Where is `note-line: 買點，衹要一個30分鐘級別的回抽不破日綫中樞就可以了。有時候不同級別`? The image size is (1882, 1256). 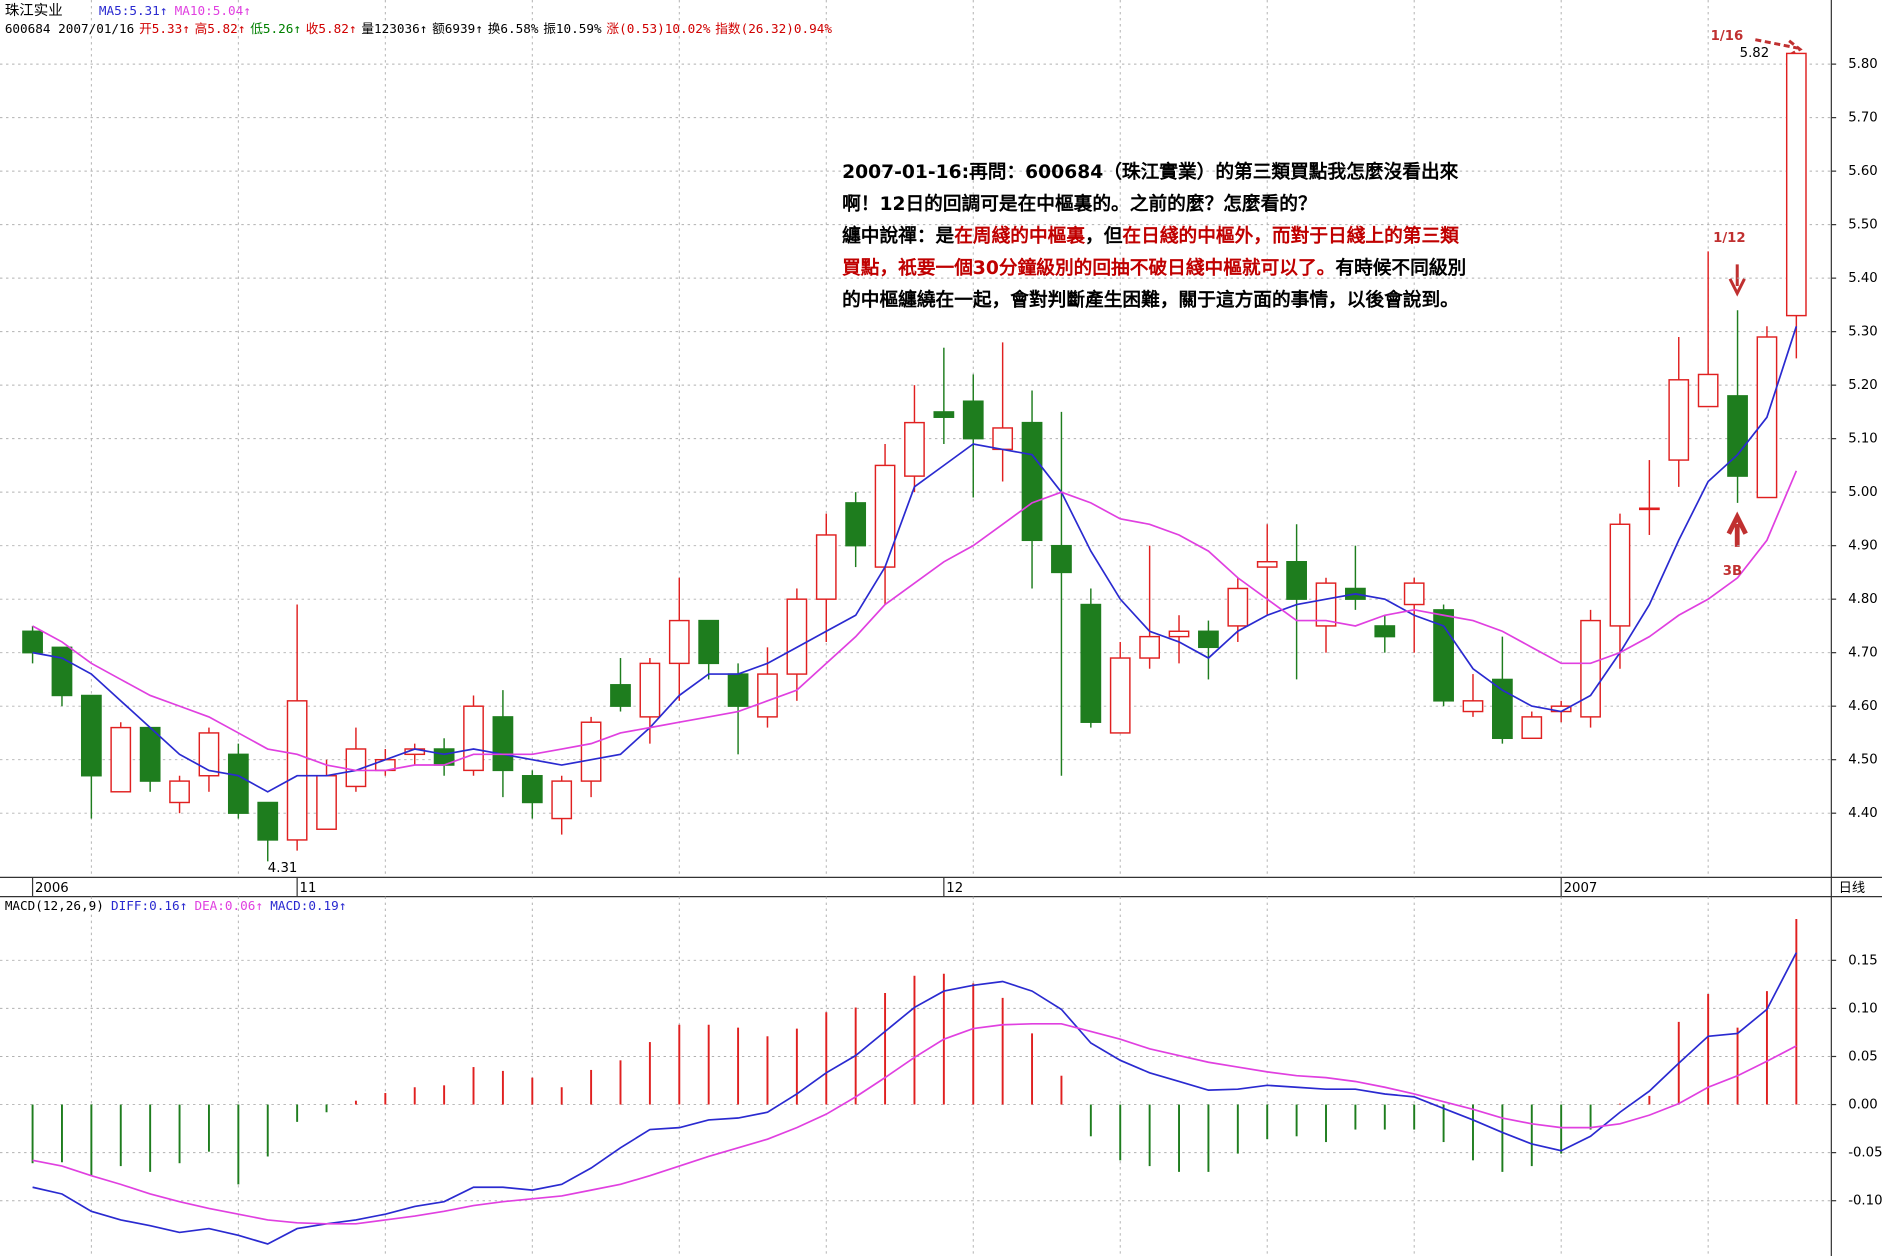
note-line: 買點，衹要一個30分鐘級別的回抽不破日綫中樞就可以了。有時候不同級別 is located at coordinates (1154, 268).